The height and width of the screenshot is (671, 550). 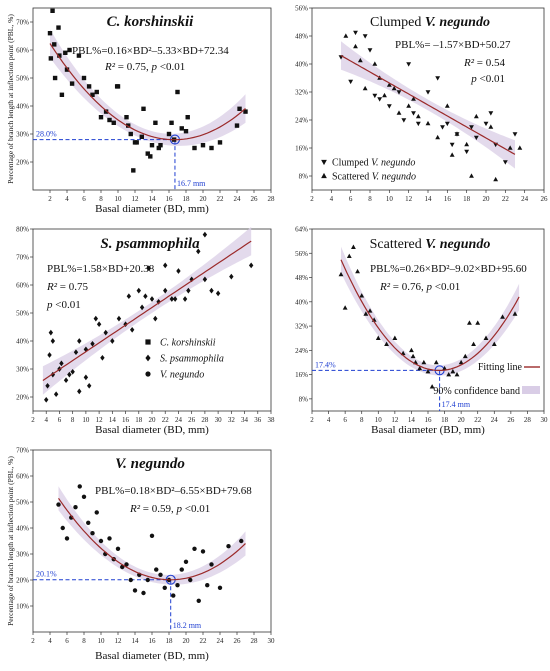 I want to click on stats-text: p <0.01, so click(x=63, y=305).